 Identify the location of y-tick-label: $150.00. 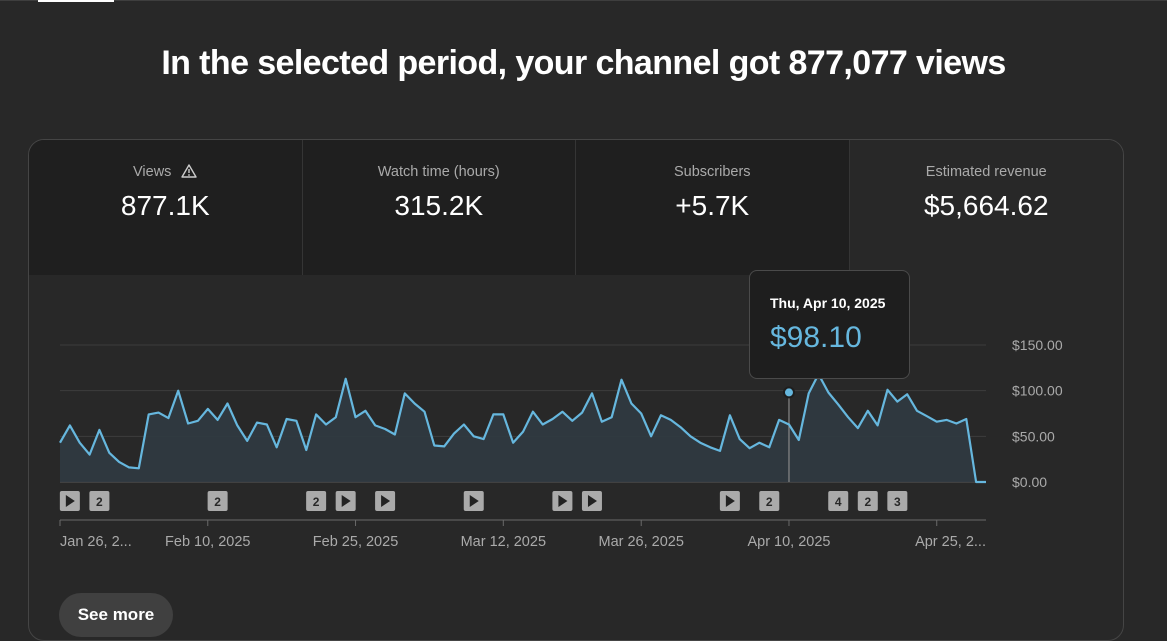
(1037, 345).